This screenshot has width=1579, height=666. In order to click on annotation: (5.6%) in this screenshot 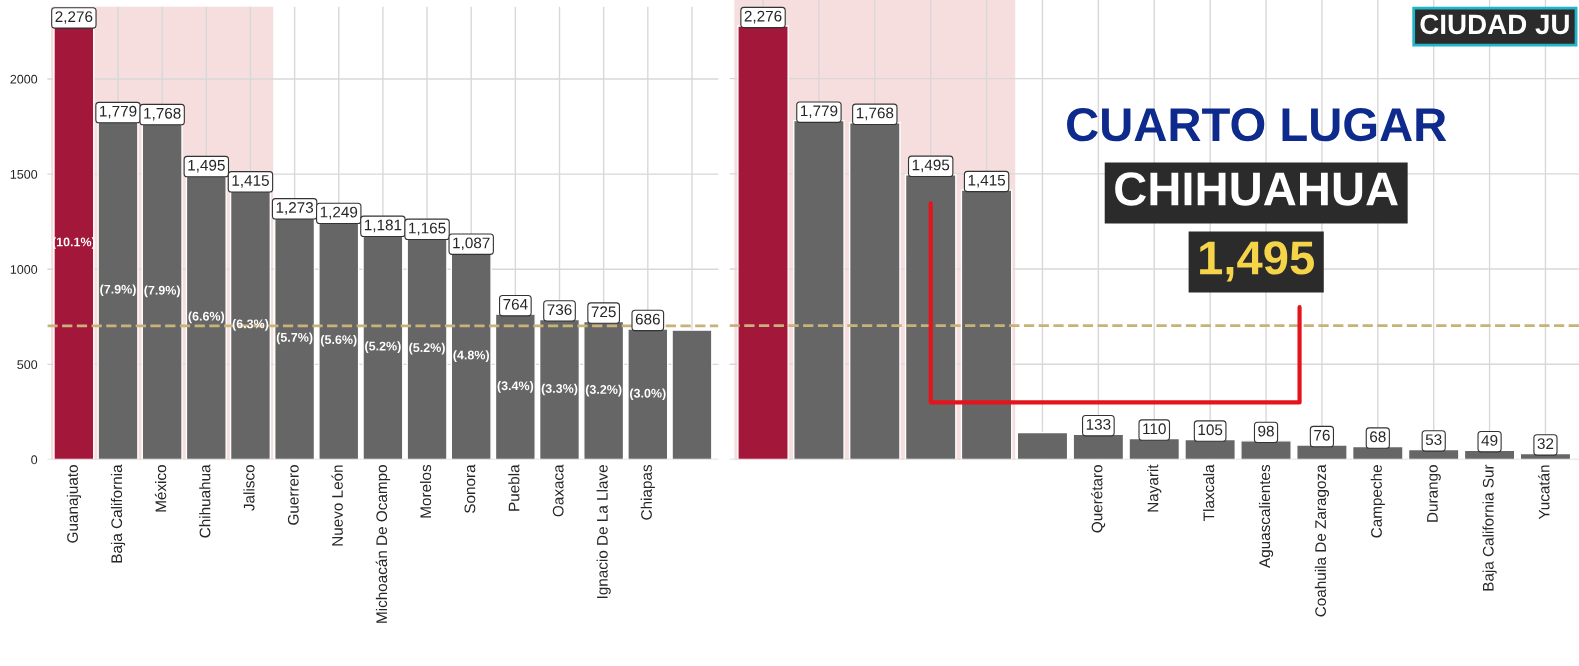, I will do `click(338, 340)`.